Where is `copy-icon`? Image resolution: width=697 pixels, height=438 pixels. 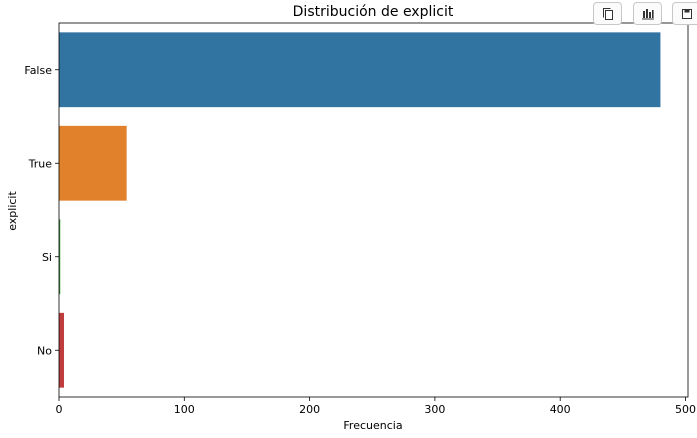 copy-icon is located at coordinates (607, 13).